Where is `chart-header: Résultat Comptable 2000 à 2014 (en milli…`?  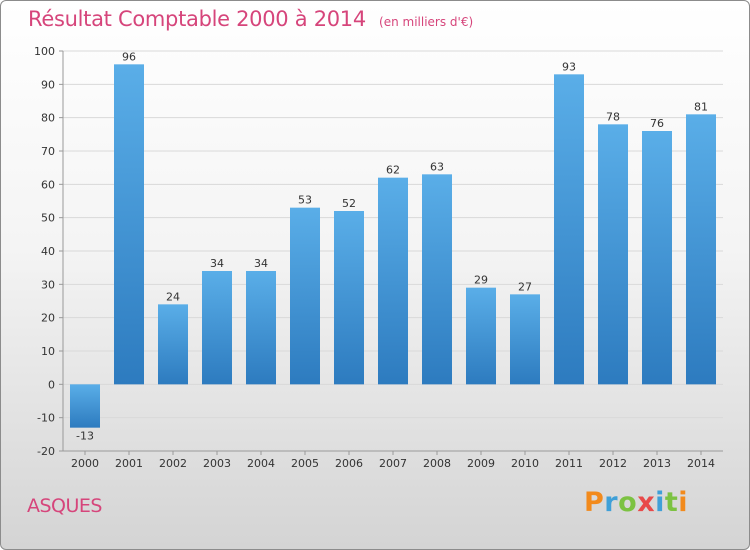
chart-header: Résultat Comptable 2000 à 2014 (en milli… is located at coordinates (250, 19).